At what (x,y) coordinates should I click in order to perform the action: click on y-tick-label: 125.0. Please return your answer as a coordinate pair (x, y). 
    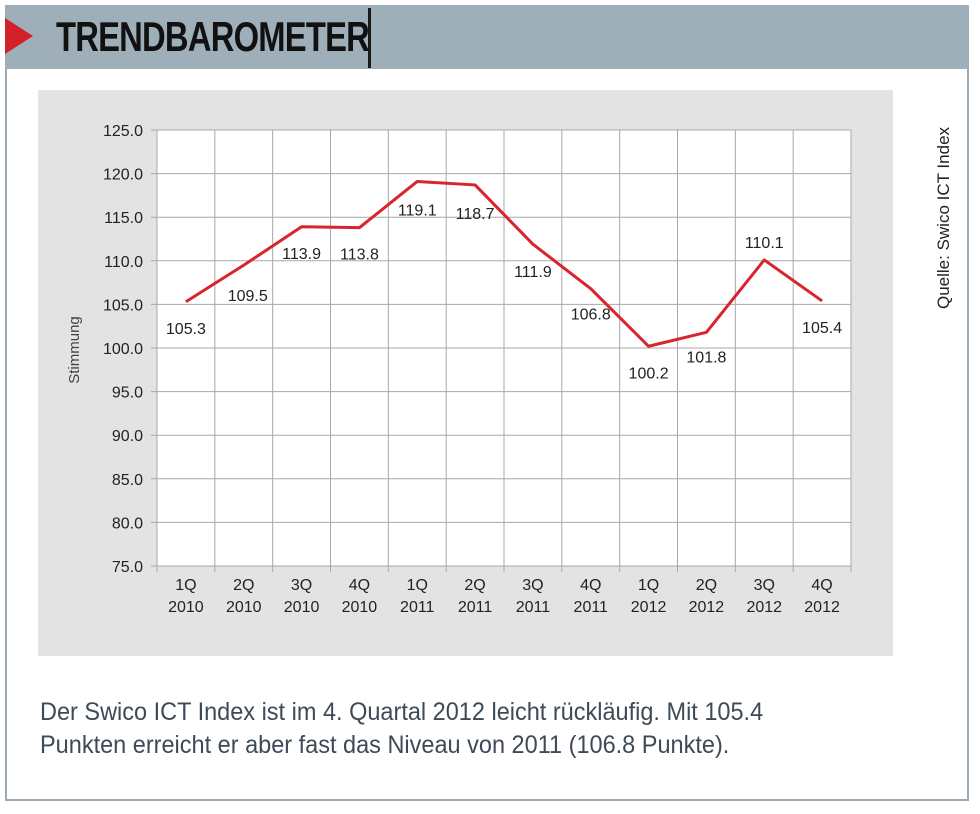
    Looking at the image, I should click on (123, 131).